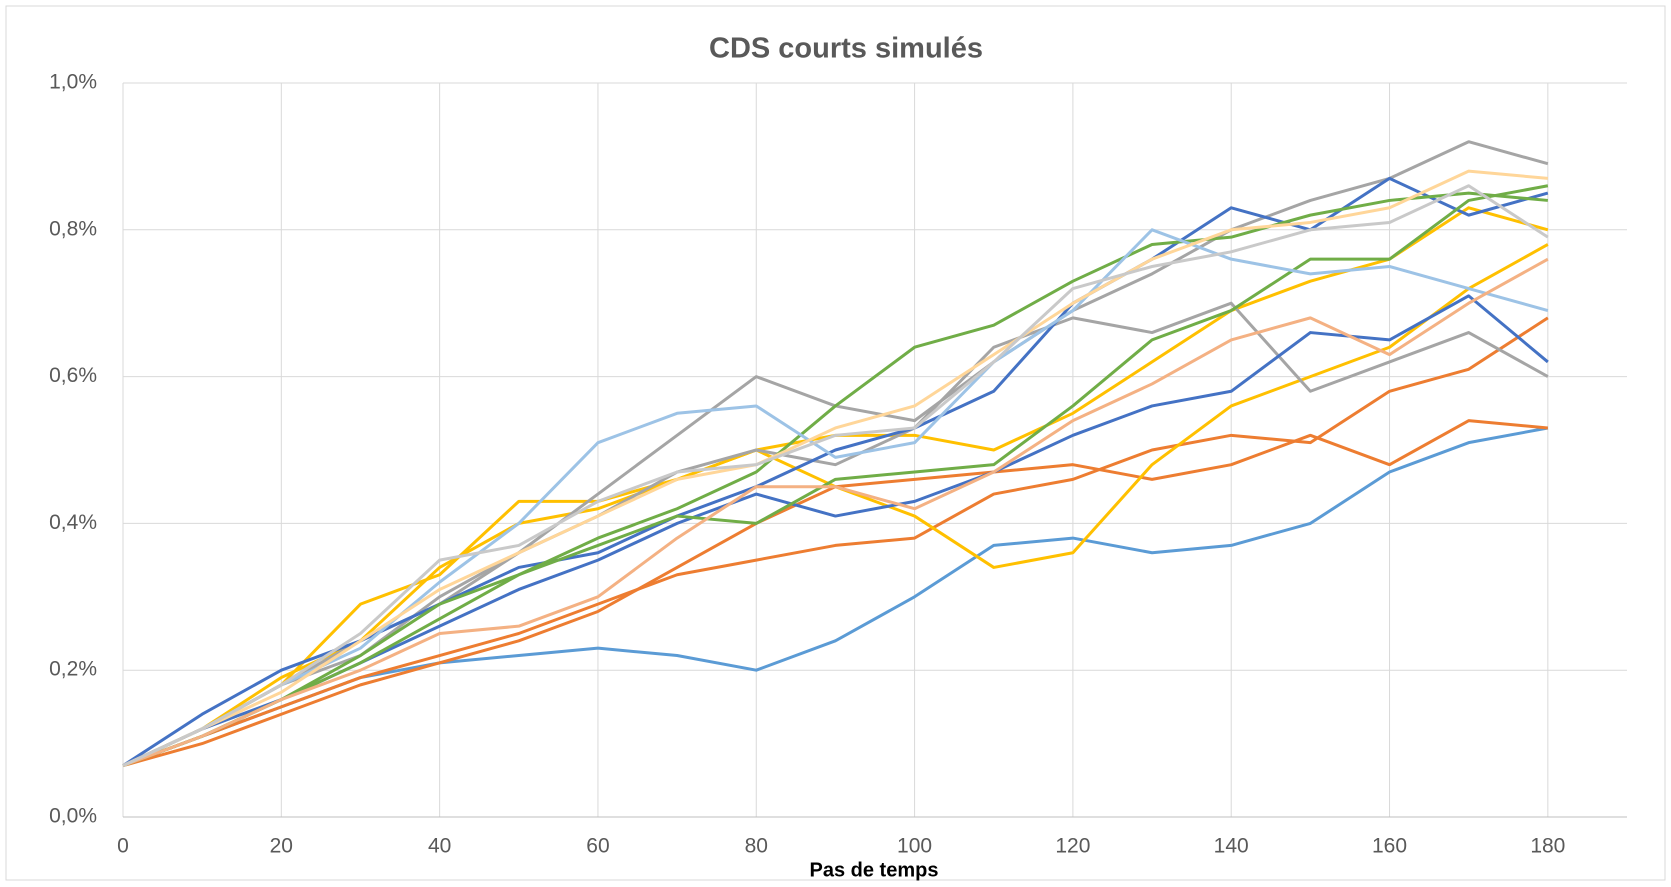 The width and height of the screenshot is (1671, 887). Describe the element at coordinates (73, 228) in the screenshot. I see `y-tick-label: 0,8%` at that location.